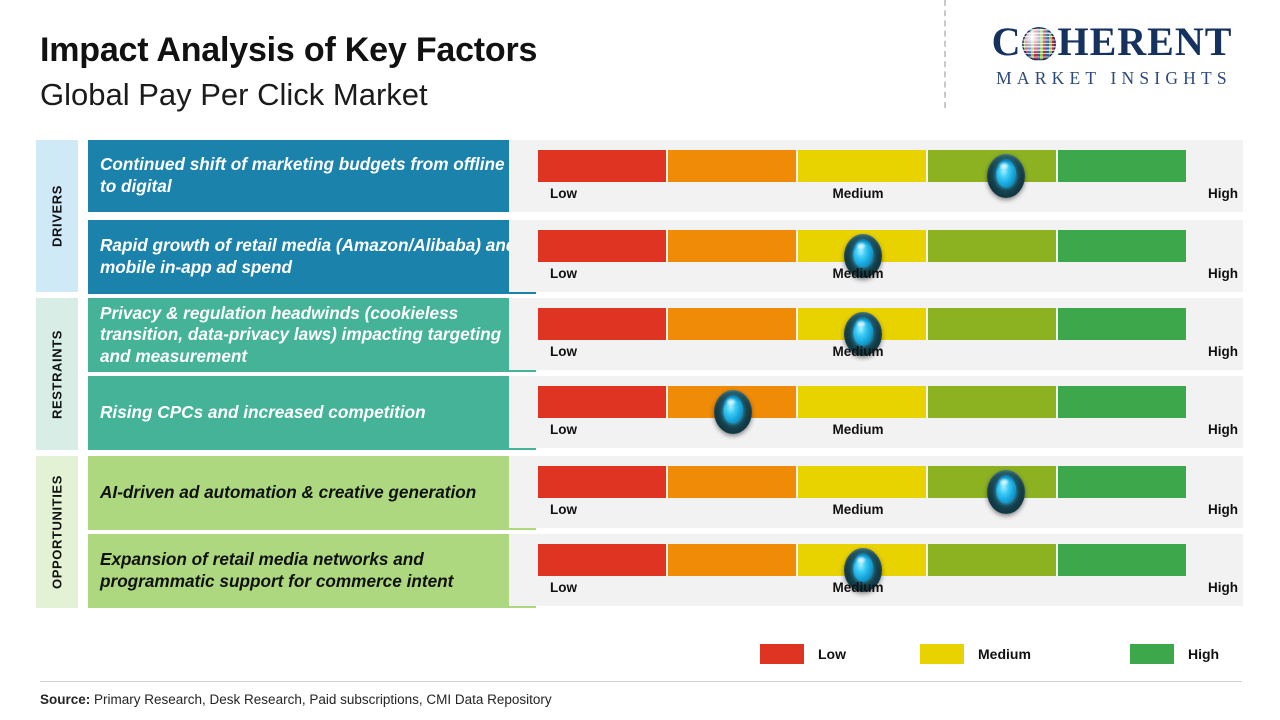  Describe the element at coordinates (234, 95) in the screenshot. I see `page-subtitle: Global Pay Per Click Market` at that location.